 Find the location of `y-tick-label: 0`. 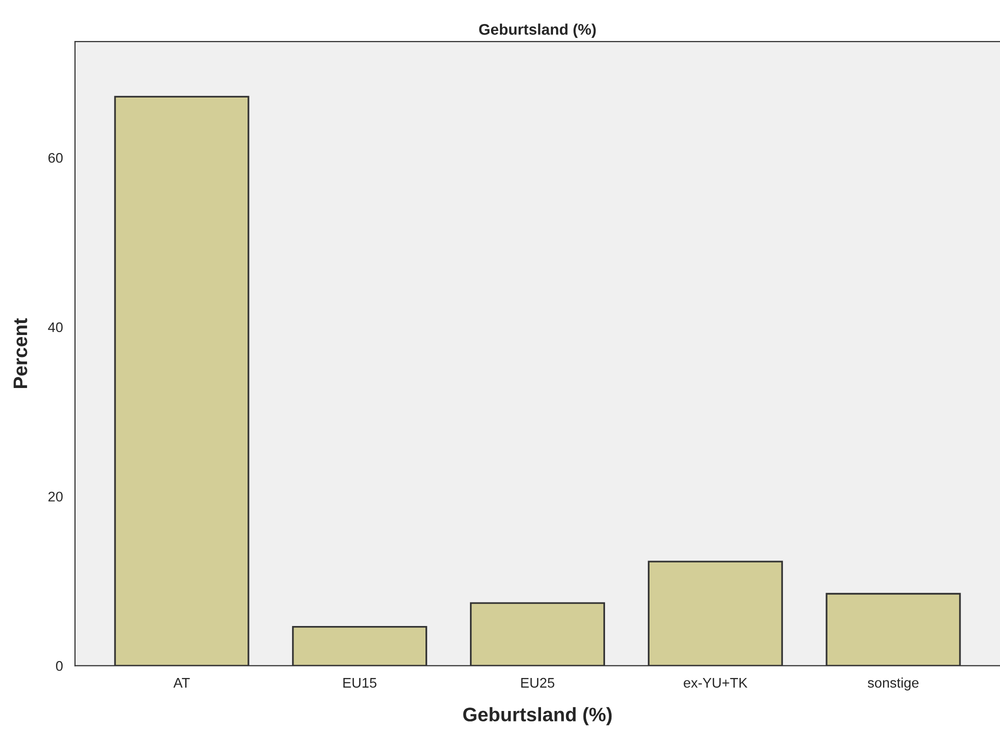

y-tick-label: 0 is located at coordinates (59, 666).